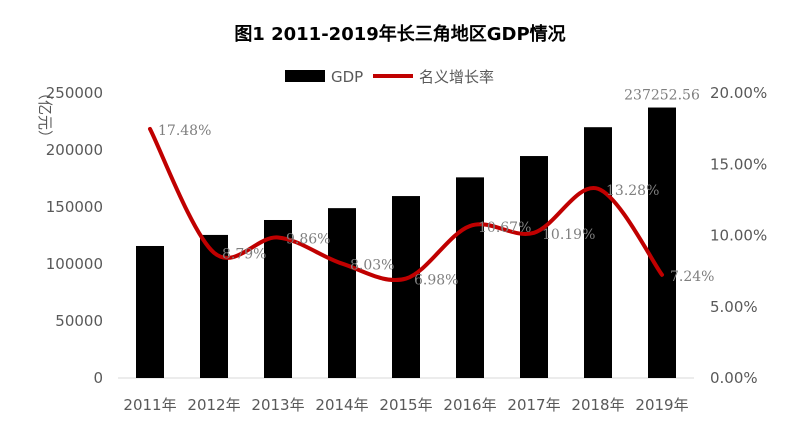 Image resolution: width=800 pixels, height=433 pixels. I want to click on right-tick-label: 20.00%, so click(738, 93).